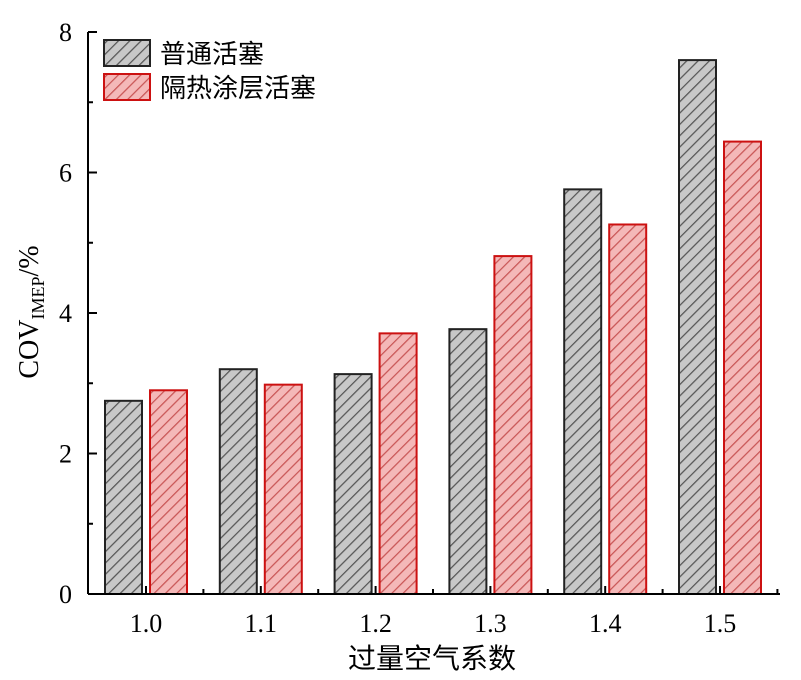  I want to click on y-axis-title: COVIMEP/%, so click(31, 311).